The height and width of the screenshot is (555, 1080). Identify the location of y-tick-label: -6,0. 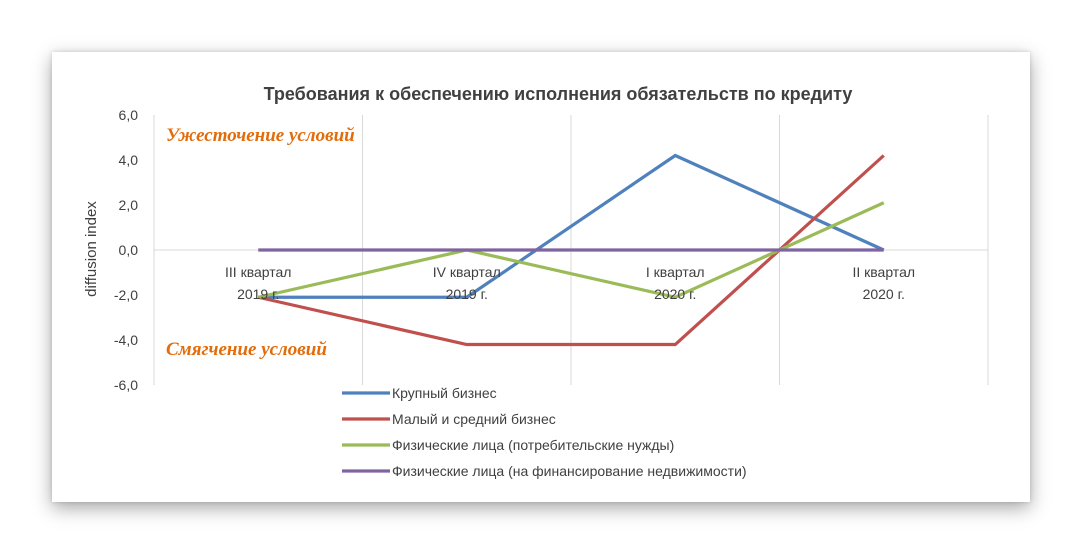
(126, 385).